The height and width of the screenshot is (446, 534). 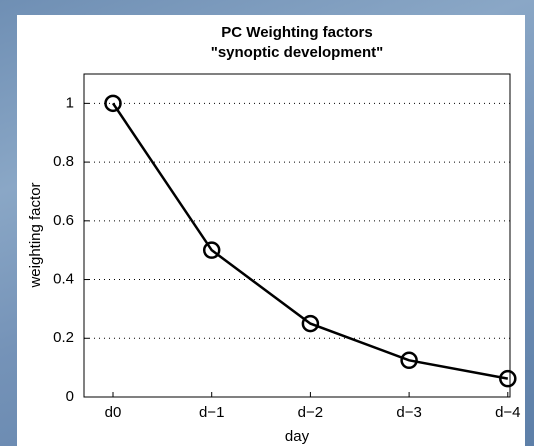 What do you see at coordinates (63, 220) in the screenshot?
I see `y-tick-label: 0.6` at bounding box center [63, 220].